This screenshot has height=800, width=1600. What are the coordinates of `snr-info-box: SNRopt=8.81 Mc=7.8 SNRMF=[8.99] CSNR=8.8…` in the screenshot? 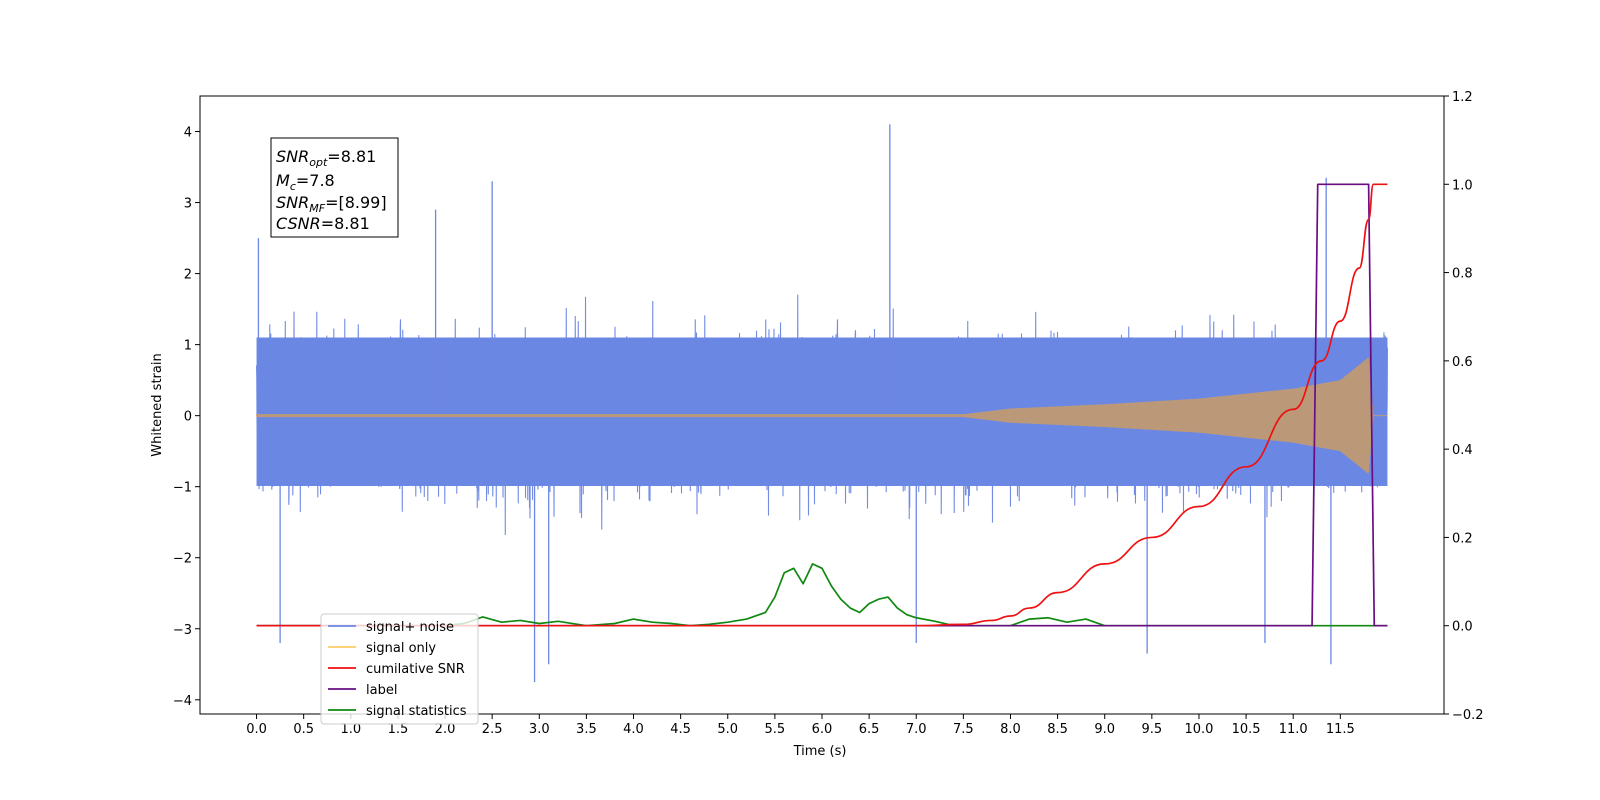 It's located at (334, 187).